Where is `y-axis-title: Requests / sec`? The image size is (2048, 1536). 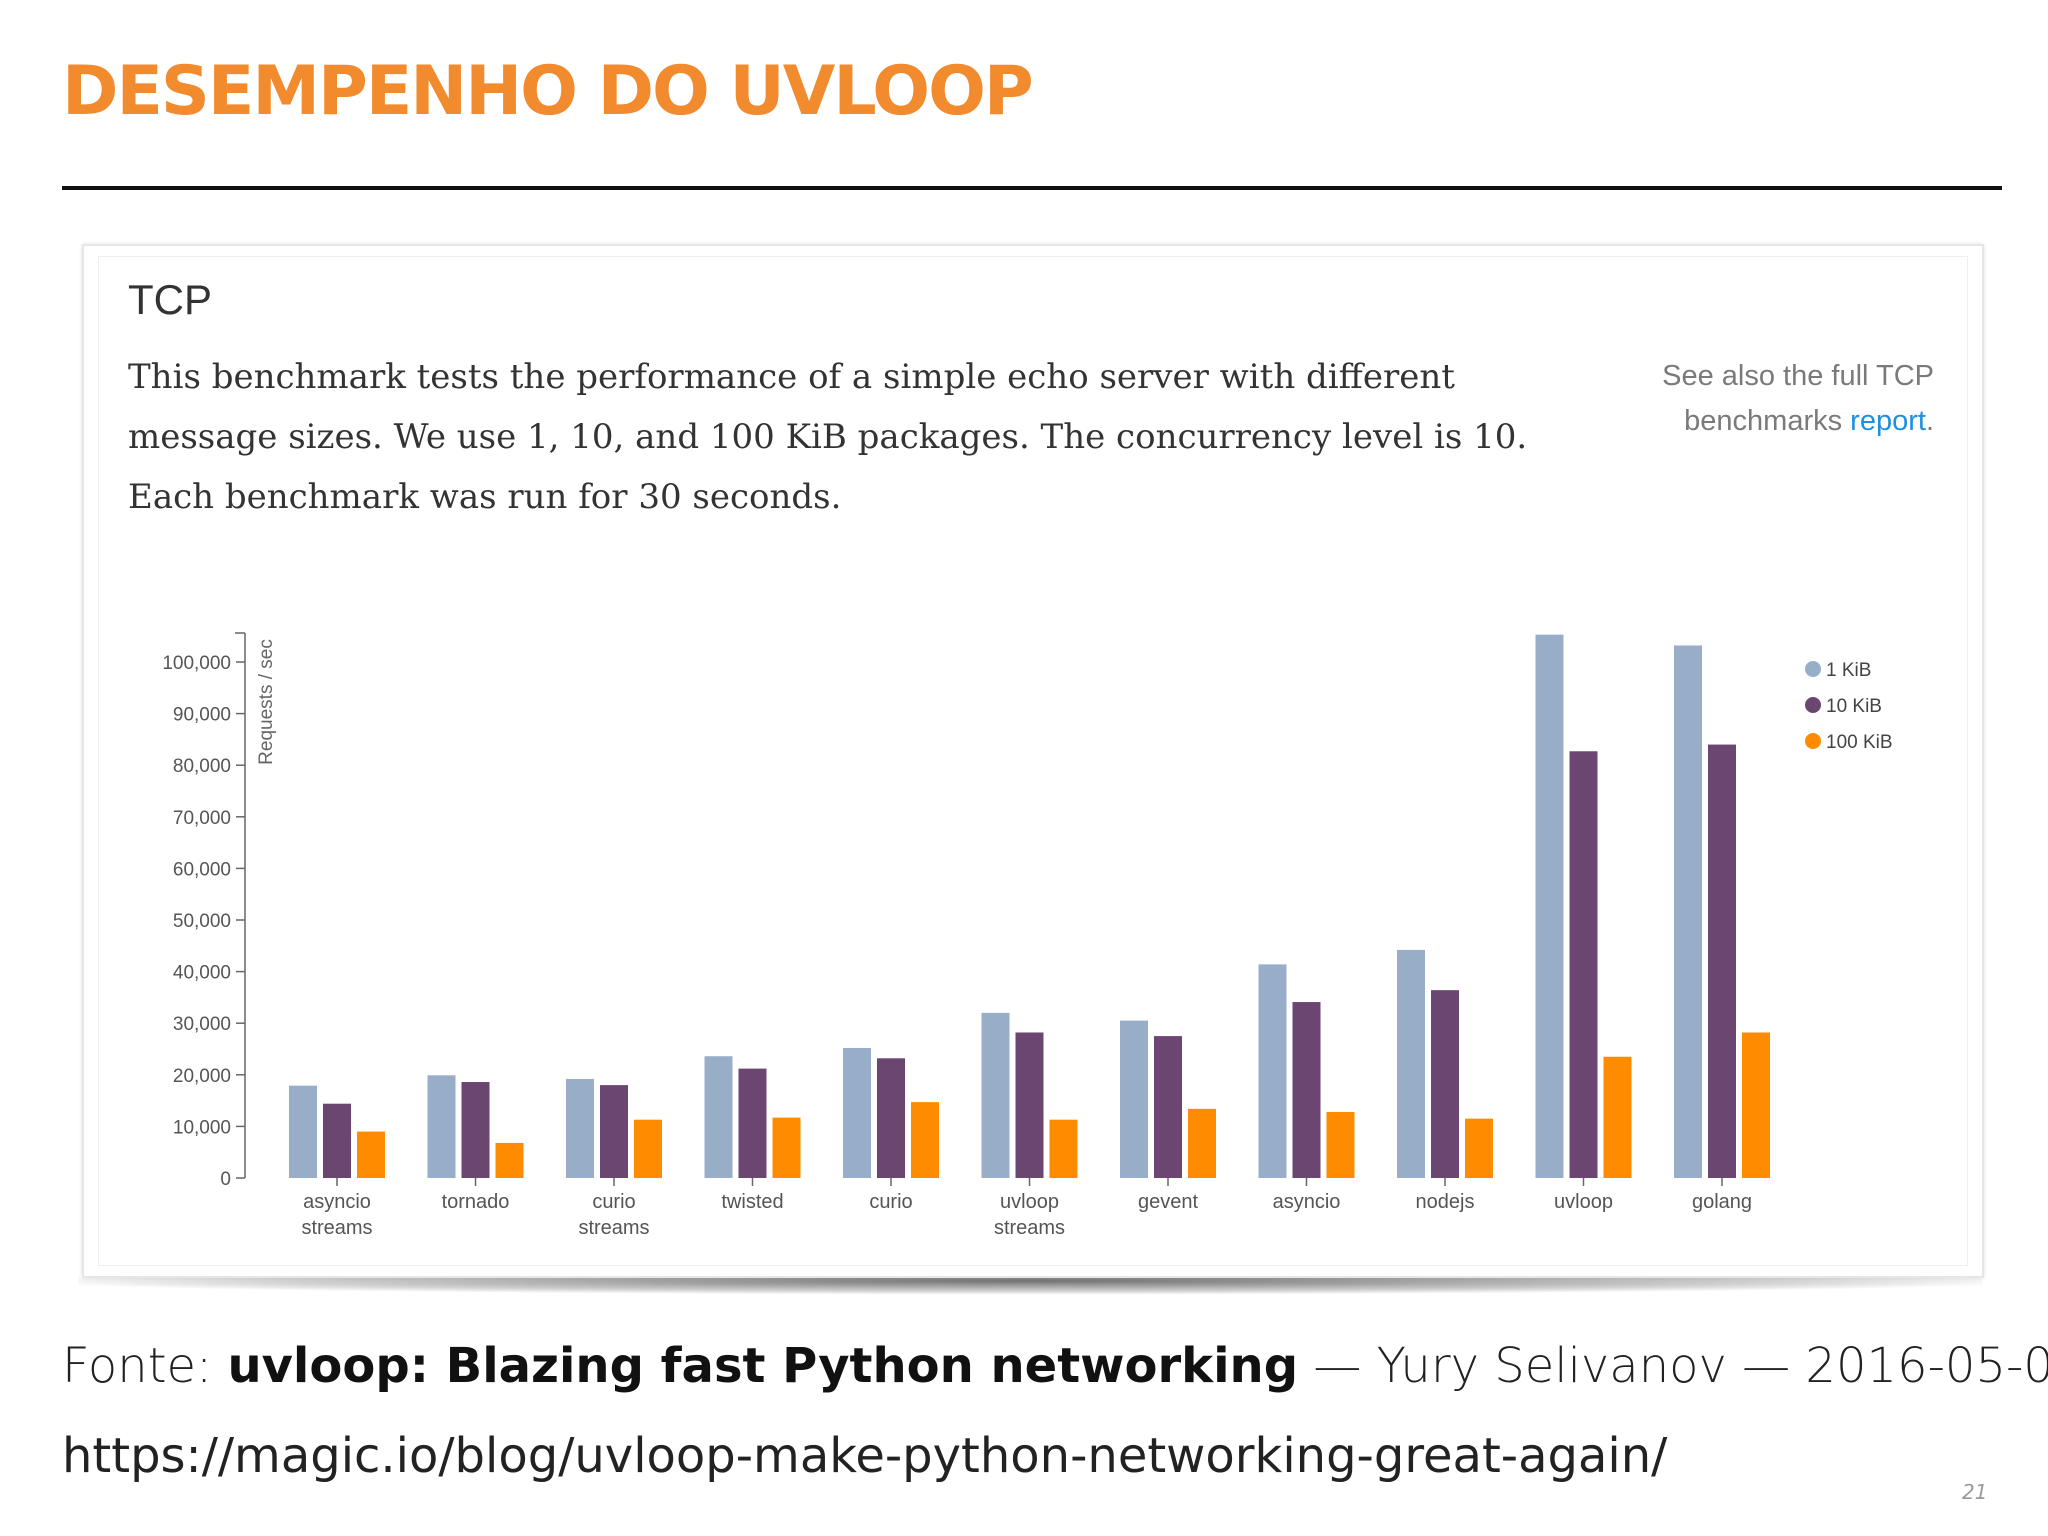
y-axis-title: Requests / sec is located at coordinates (266, 702).